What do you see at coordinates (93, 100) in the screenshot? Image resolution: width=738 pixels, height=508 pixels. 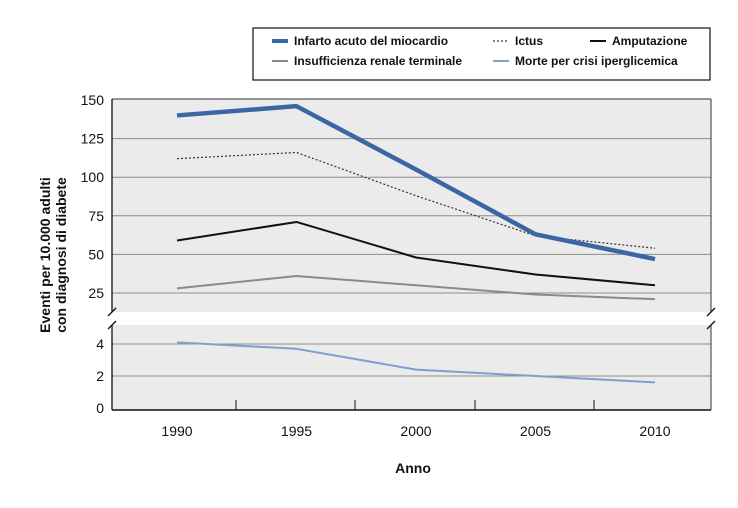 I see `y-tick-label: 150` at bounding box center [93, 100].